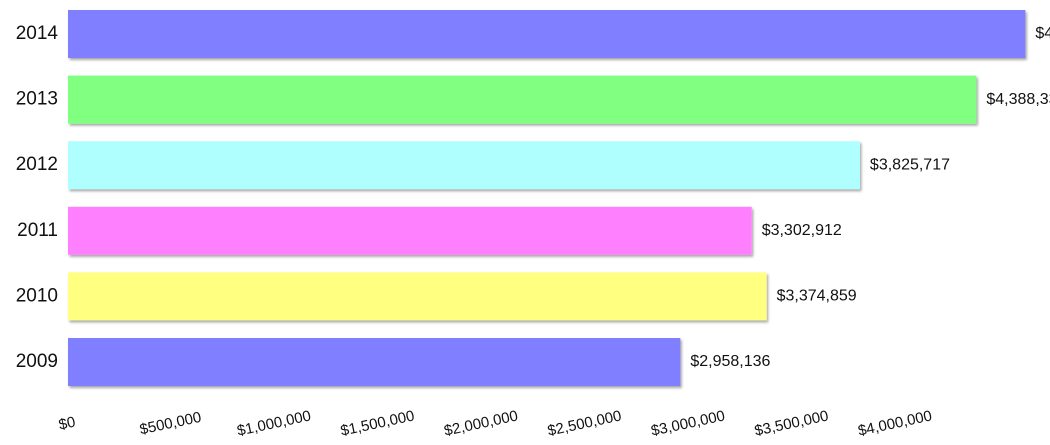  Describe the element at coordinates (37, 230) in the screenshot. I see `category-label: 2011` at that location.